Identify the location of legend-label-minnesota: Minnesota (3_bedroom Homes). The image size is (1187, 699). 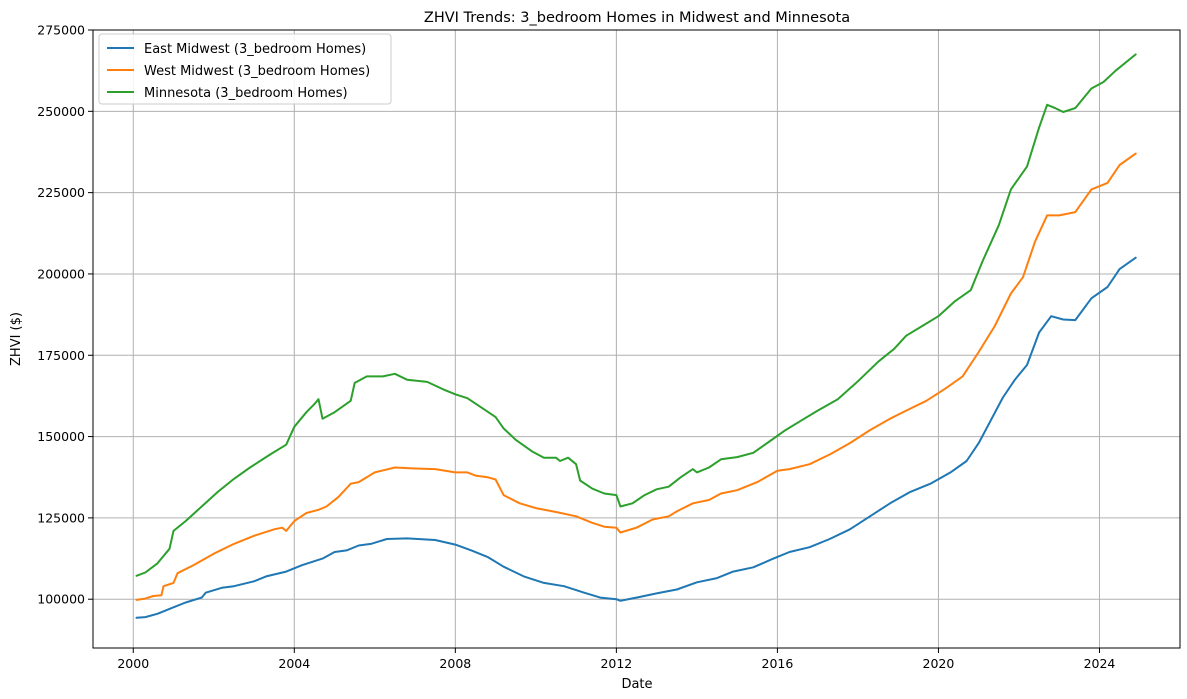
(246, 93).